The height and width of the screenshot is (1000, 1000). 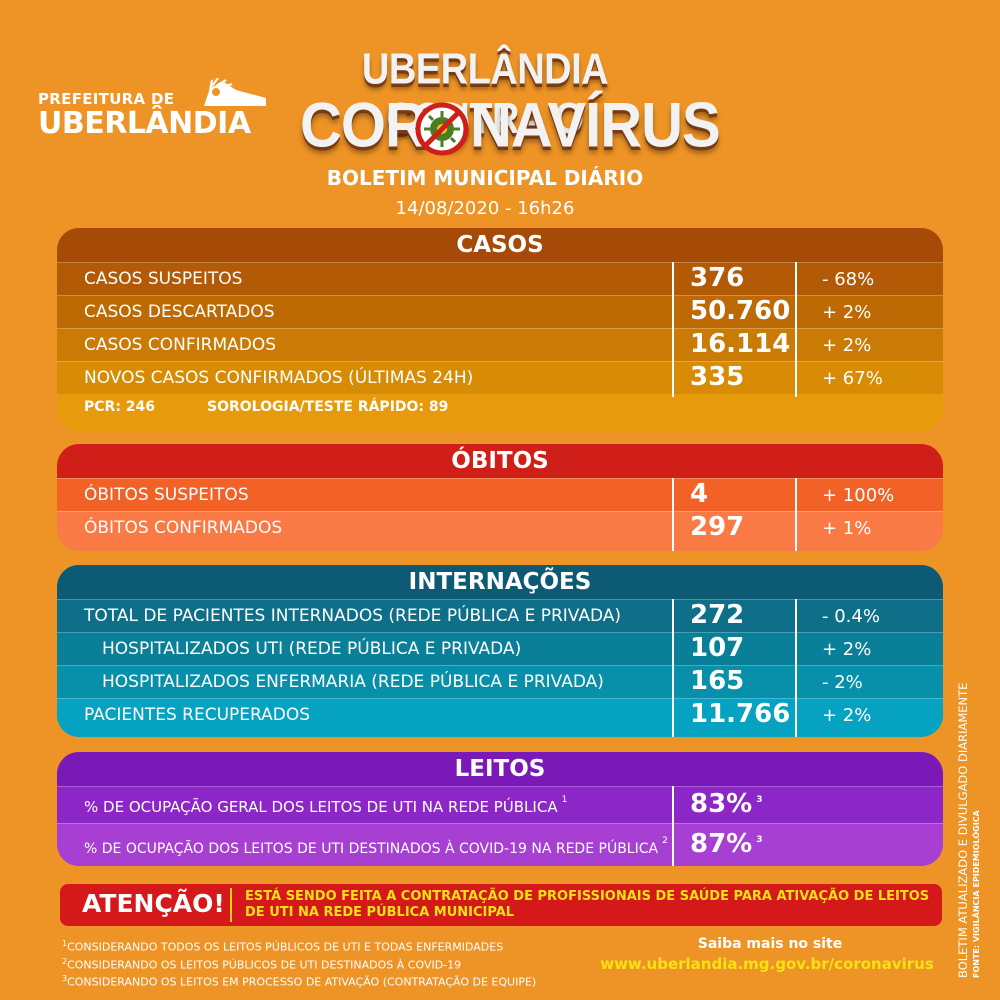 What do you see at coordinates (197, 715) in the screenshot?
I see `row-label: PACIENTES RECUPERADOS` at bounding box center [197, 715].